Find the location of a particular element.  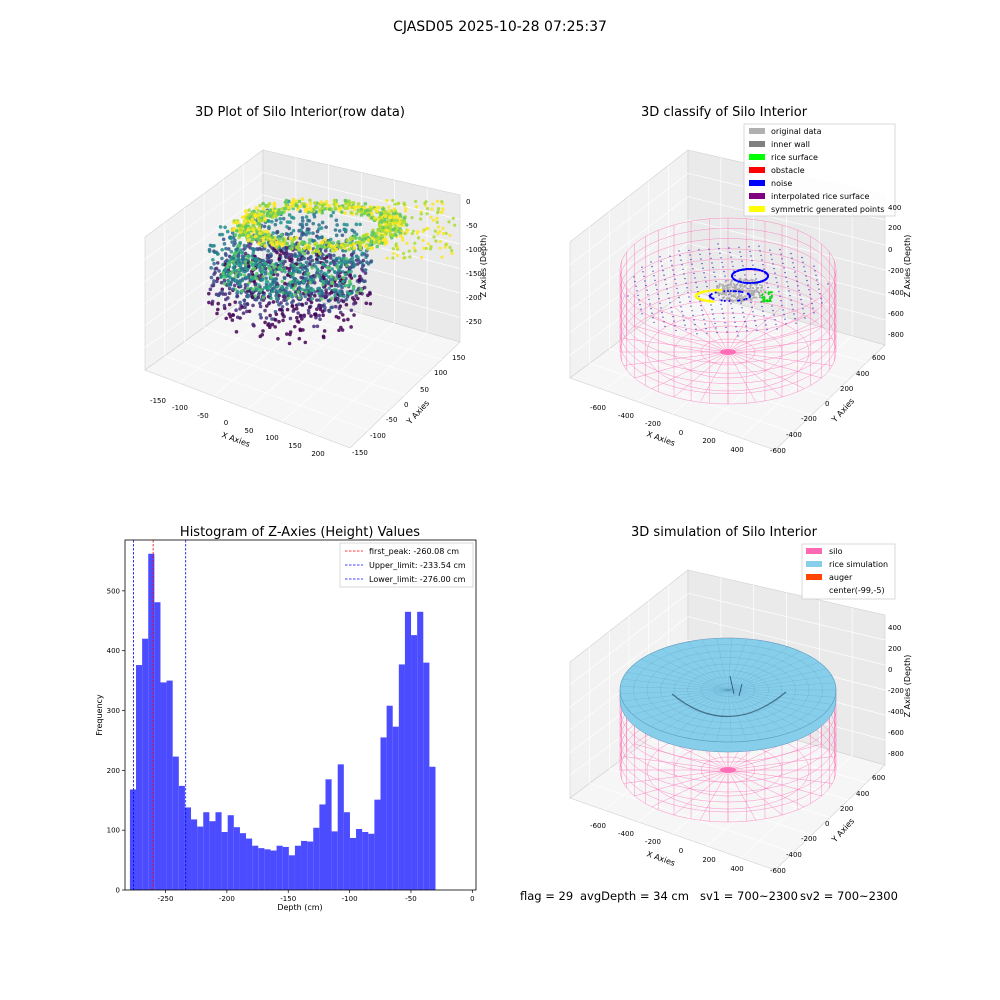

classify-x-tick: -600 is located at coordinates (598, 408).